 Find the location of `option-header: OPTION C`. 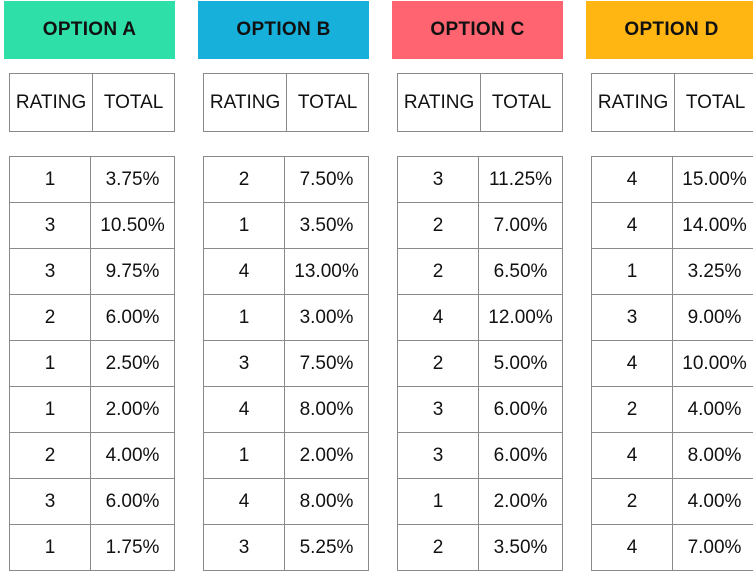

option-header: OPTION C is located at coordinates (477, 30).